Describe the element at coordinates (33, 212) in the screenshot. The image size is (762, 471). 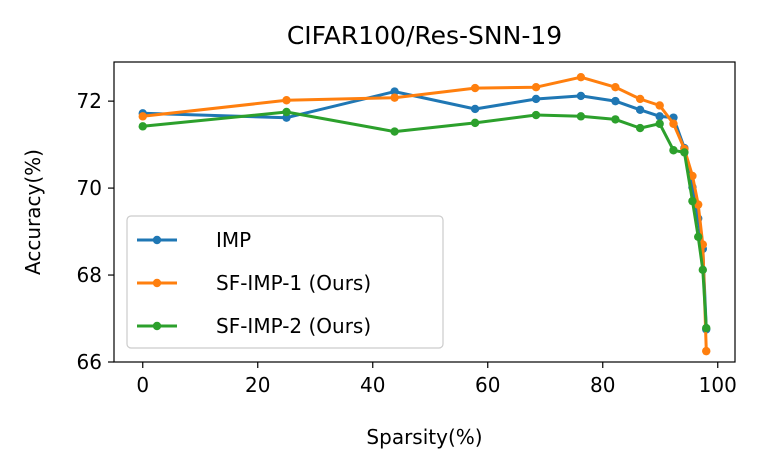
I see `y-axis-label: Accuracy(%)` at that location.